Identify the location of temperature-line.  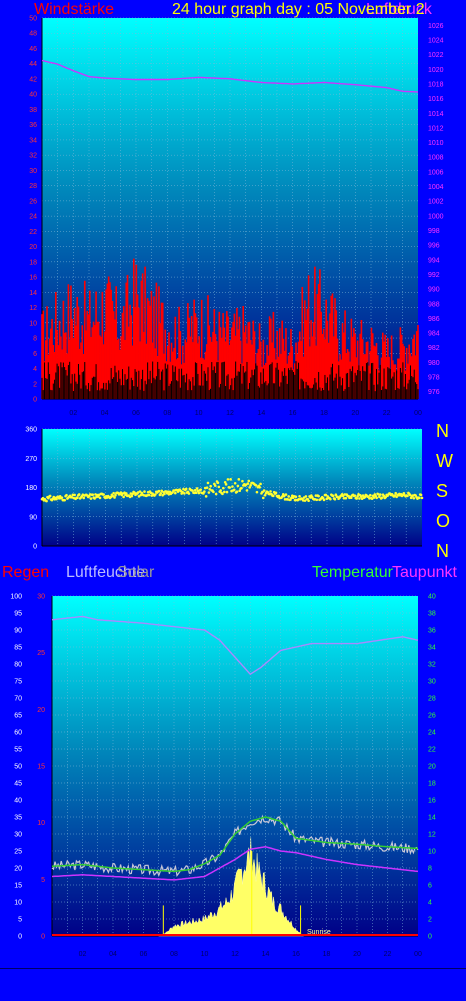
(234, 844).